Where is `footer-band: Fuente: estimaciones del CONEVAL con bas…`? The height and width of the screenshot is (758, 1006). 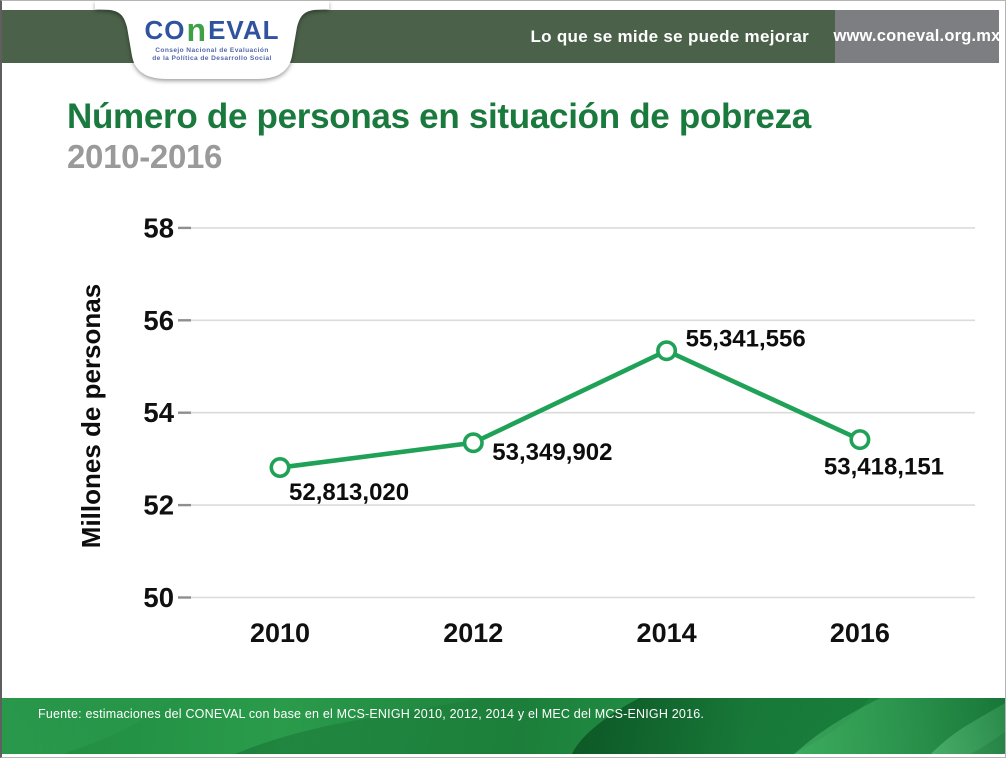
footer-band: Fuente: estimaciones del CONEVAL con bas… is located at coordinates (503, 726).